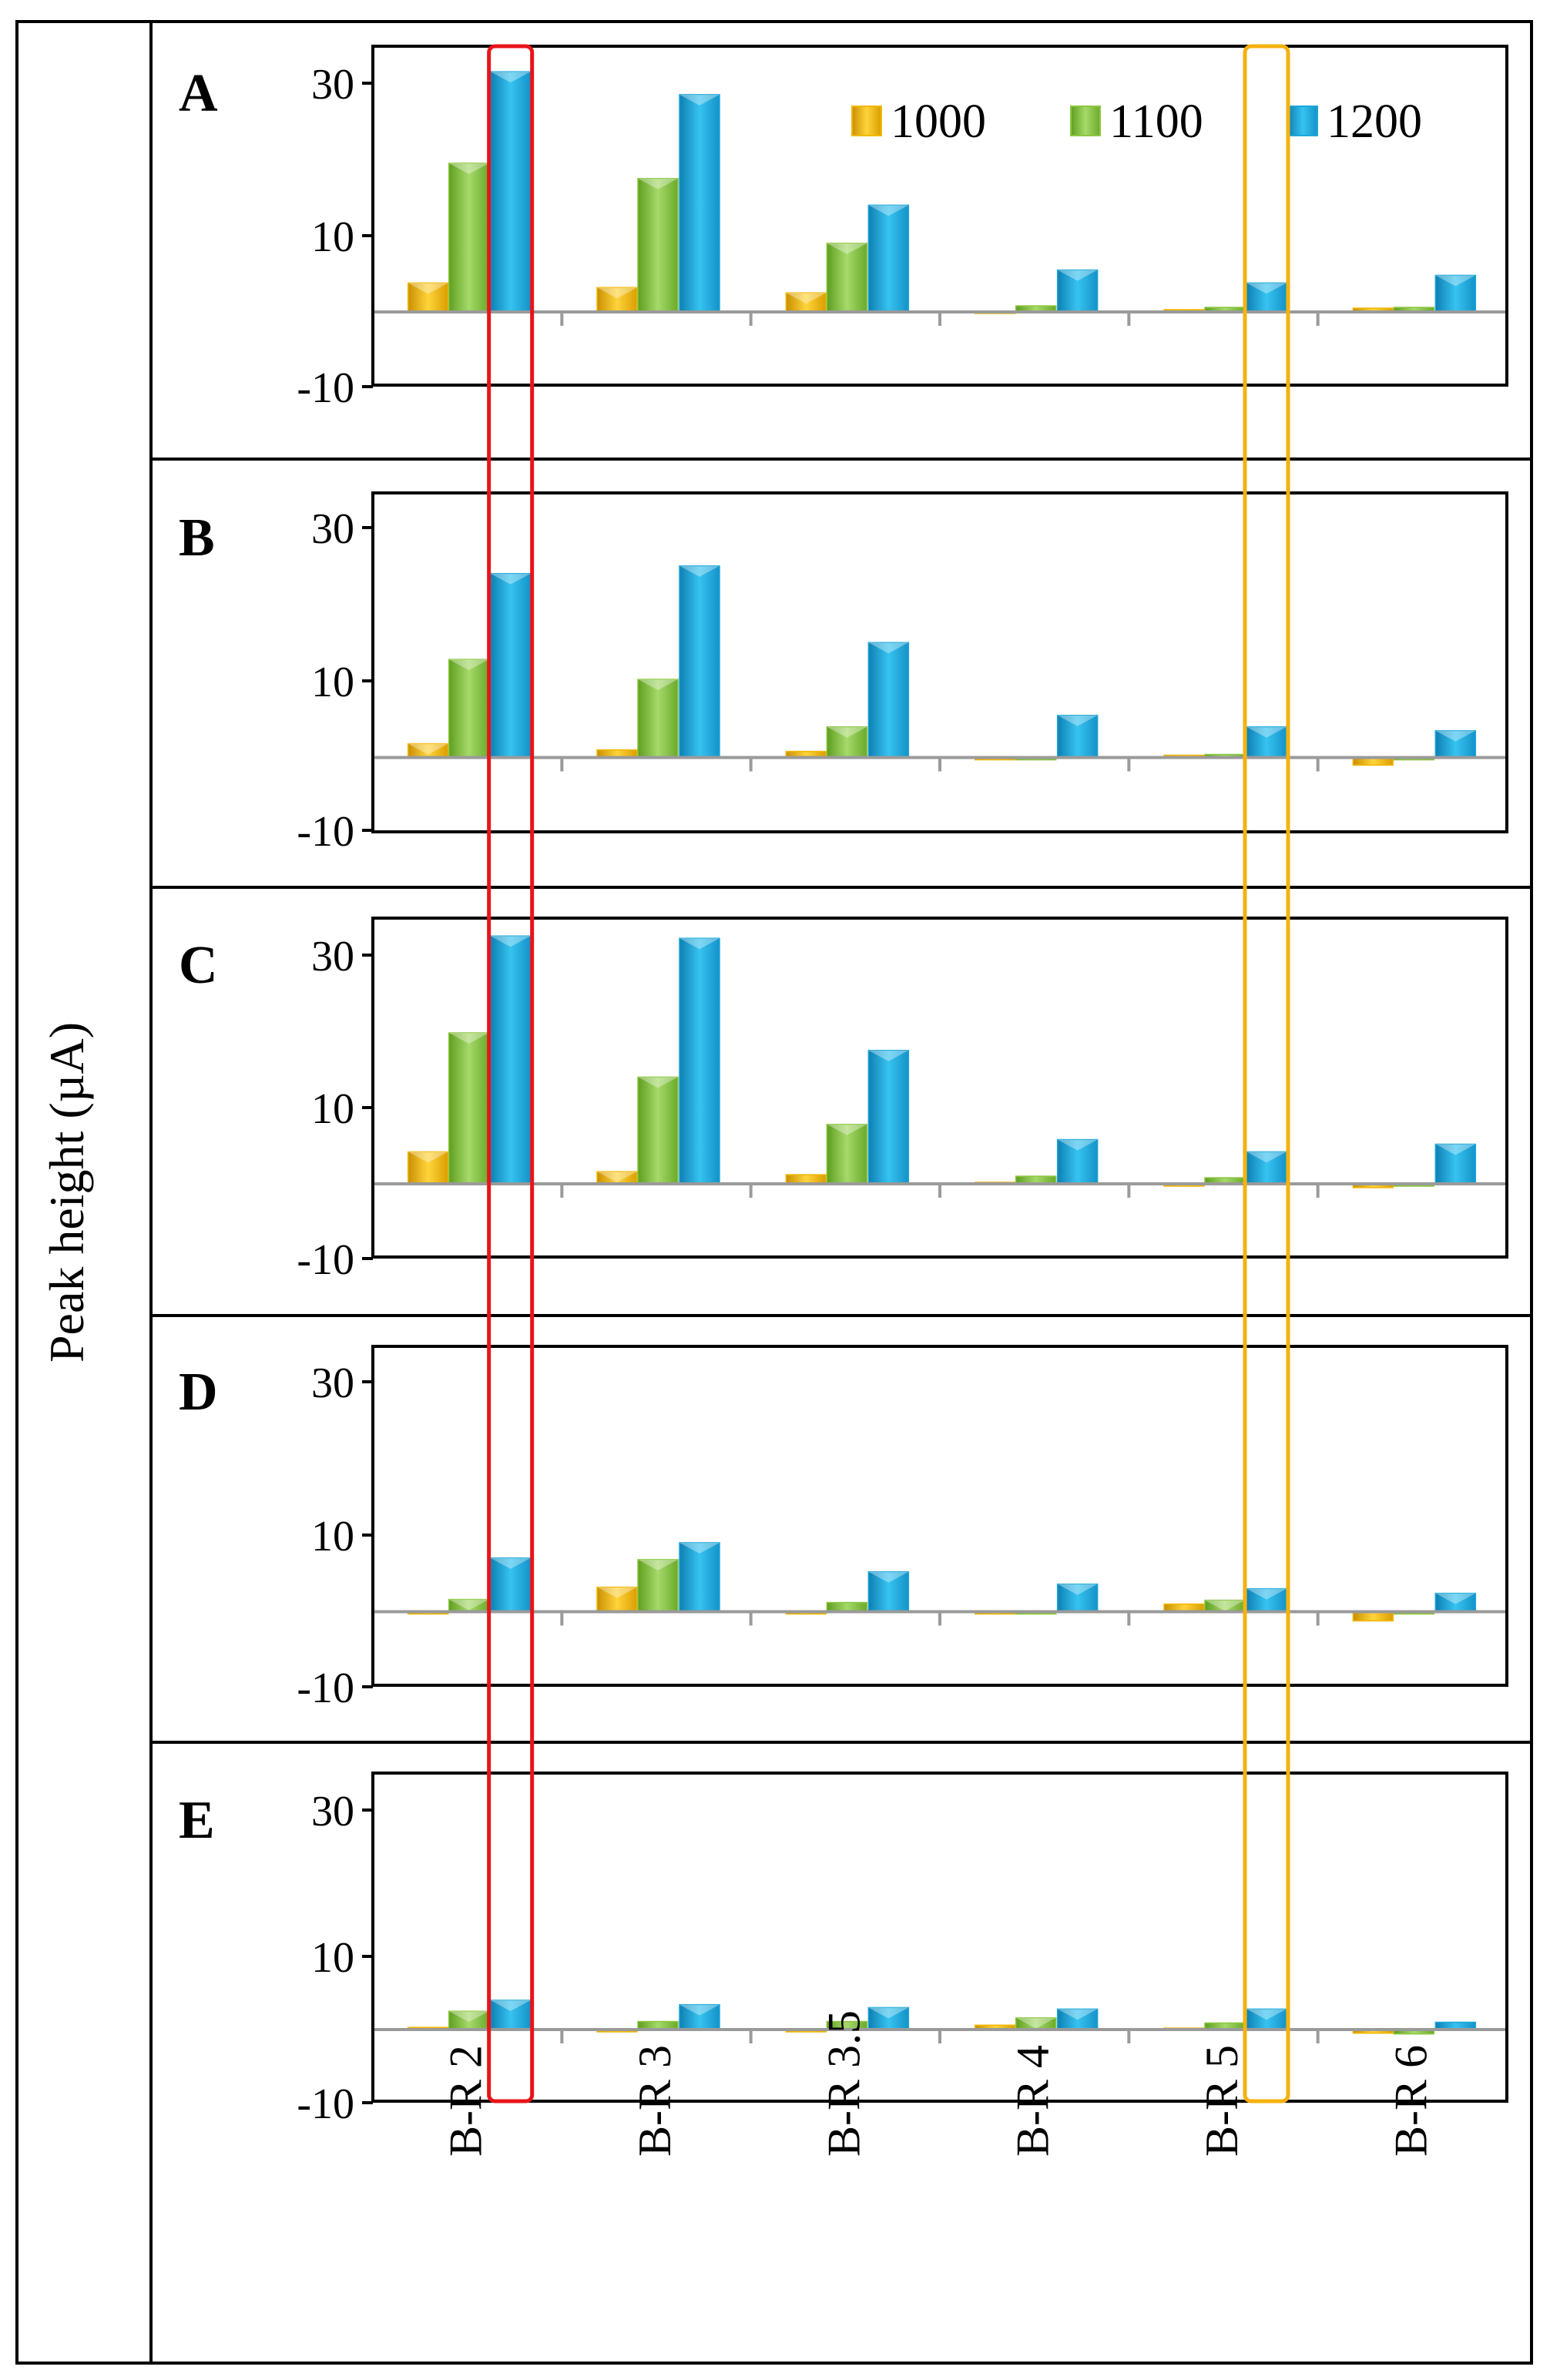 The image size is (1550, 2380). Describe the element at coordinates (1033, 2101) in the screenshot. I see `category-label: B-R 4` at that location.